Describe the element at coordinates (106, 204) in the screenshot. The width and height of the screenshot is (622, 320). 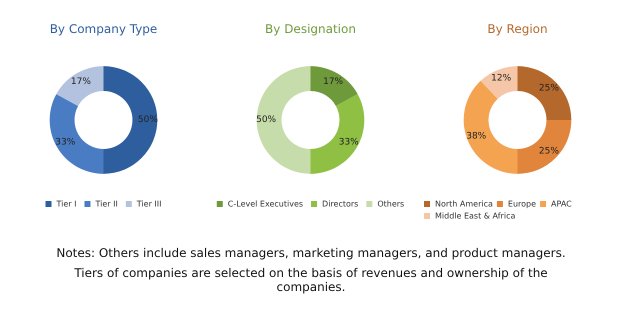
I see `legend-label: Tier II` at that location.